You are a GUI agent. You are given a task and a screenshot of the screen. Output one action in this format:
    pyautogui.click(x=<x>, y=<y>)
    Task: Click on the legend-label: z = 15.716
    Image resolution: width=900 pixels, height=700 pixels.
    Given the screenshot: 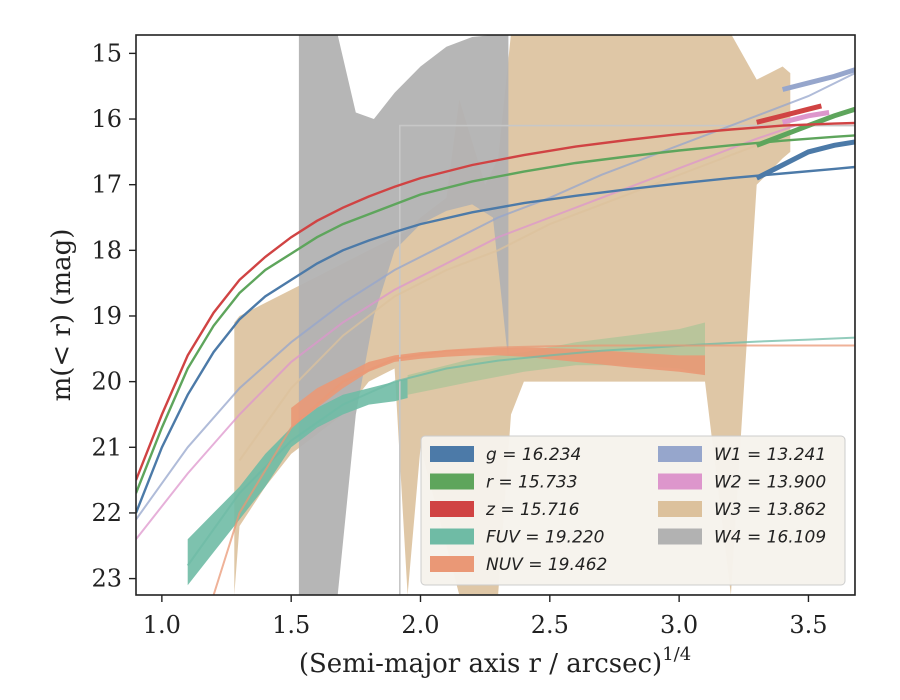 What is the action you would take?
    pyautogui.click(x=532, y=510)
    